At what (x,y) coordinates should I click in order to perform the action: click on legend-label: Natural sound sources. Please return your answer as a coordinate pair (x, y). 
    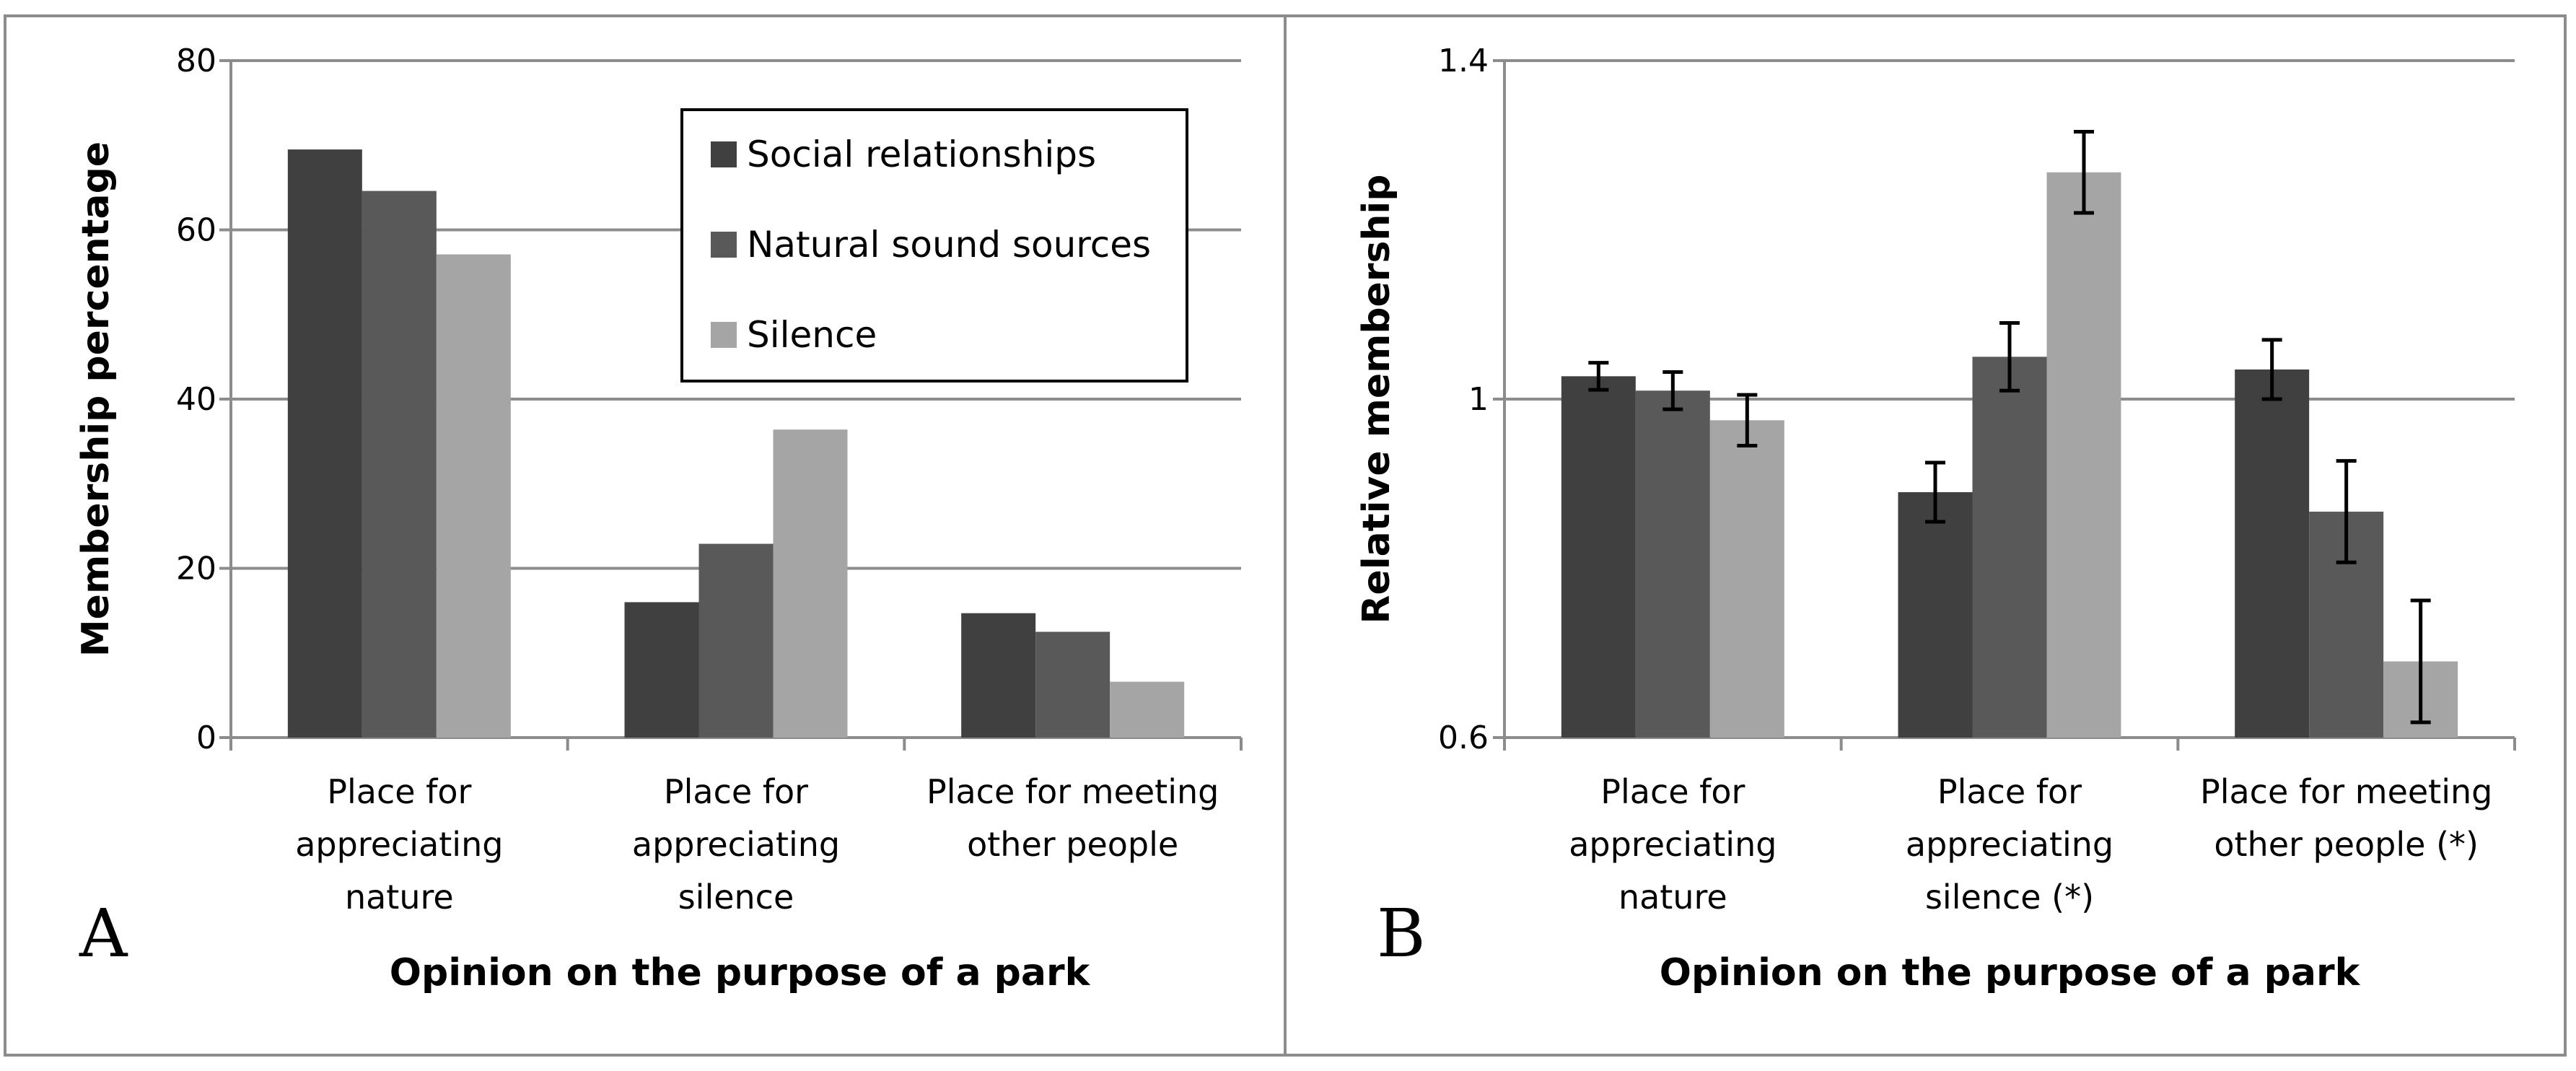
    Looking at the image, I should click on (949, 245).